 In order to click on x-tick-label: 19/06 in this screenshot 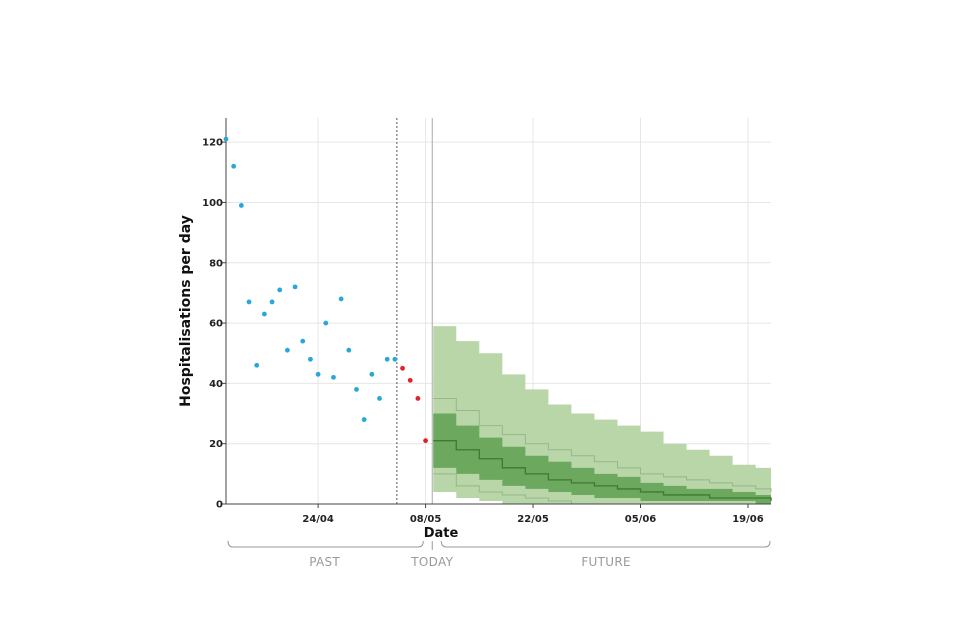, I will do `click(748, 519)`.